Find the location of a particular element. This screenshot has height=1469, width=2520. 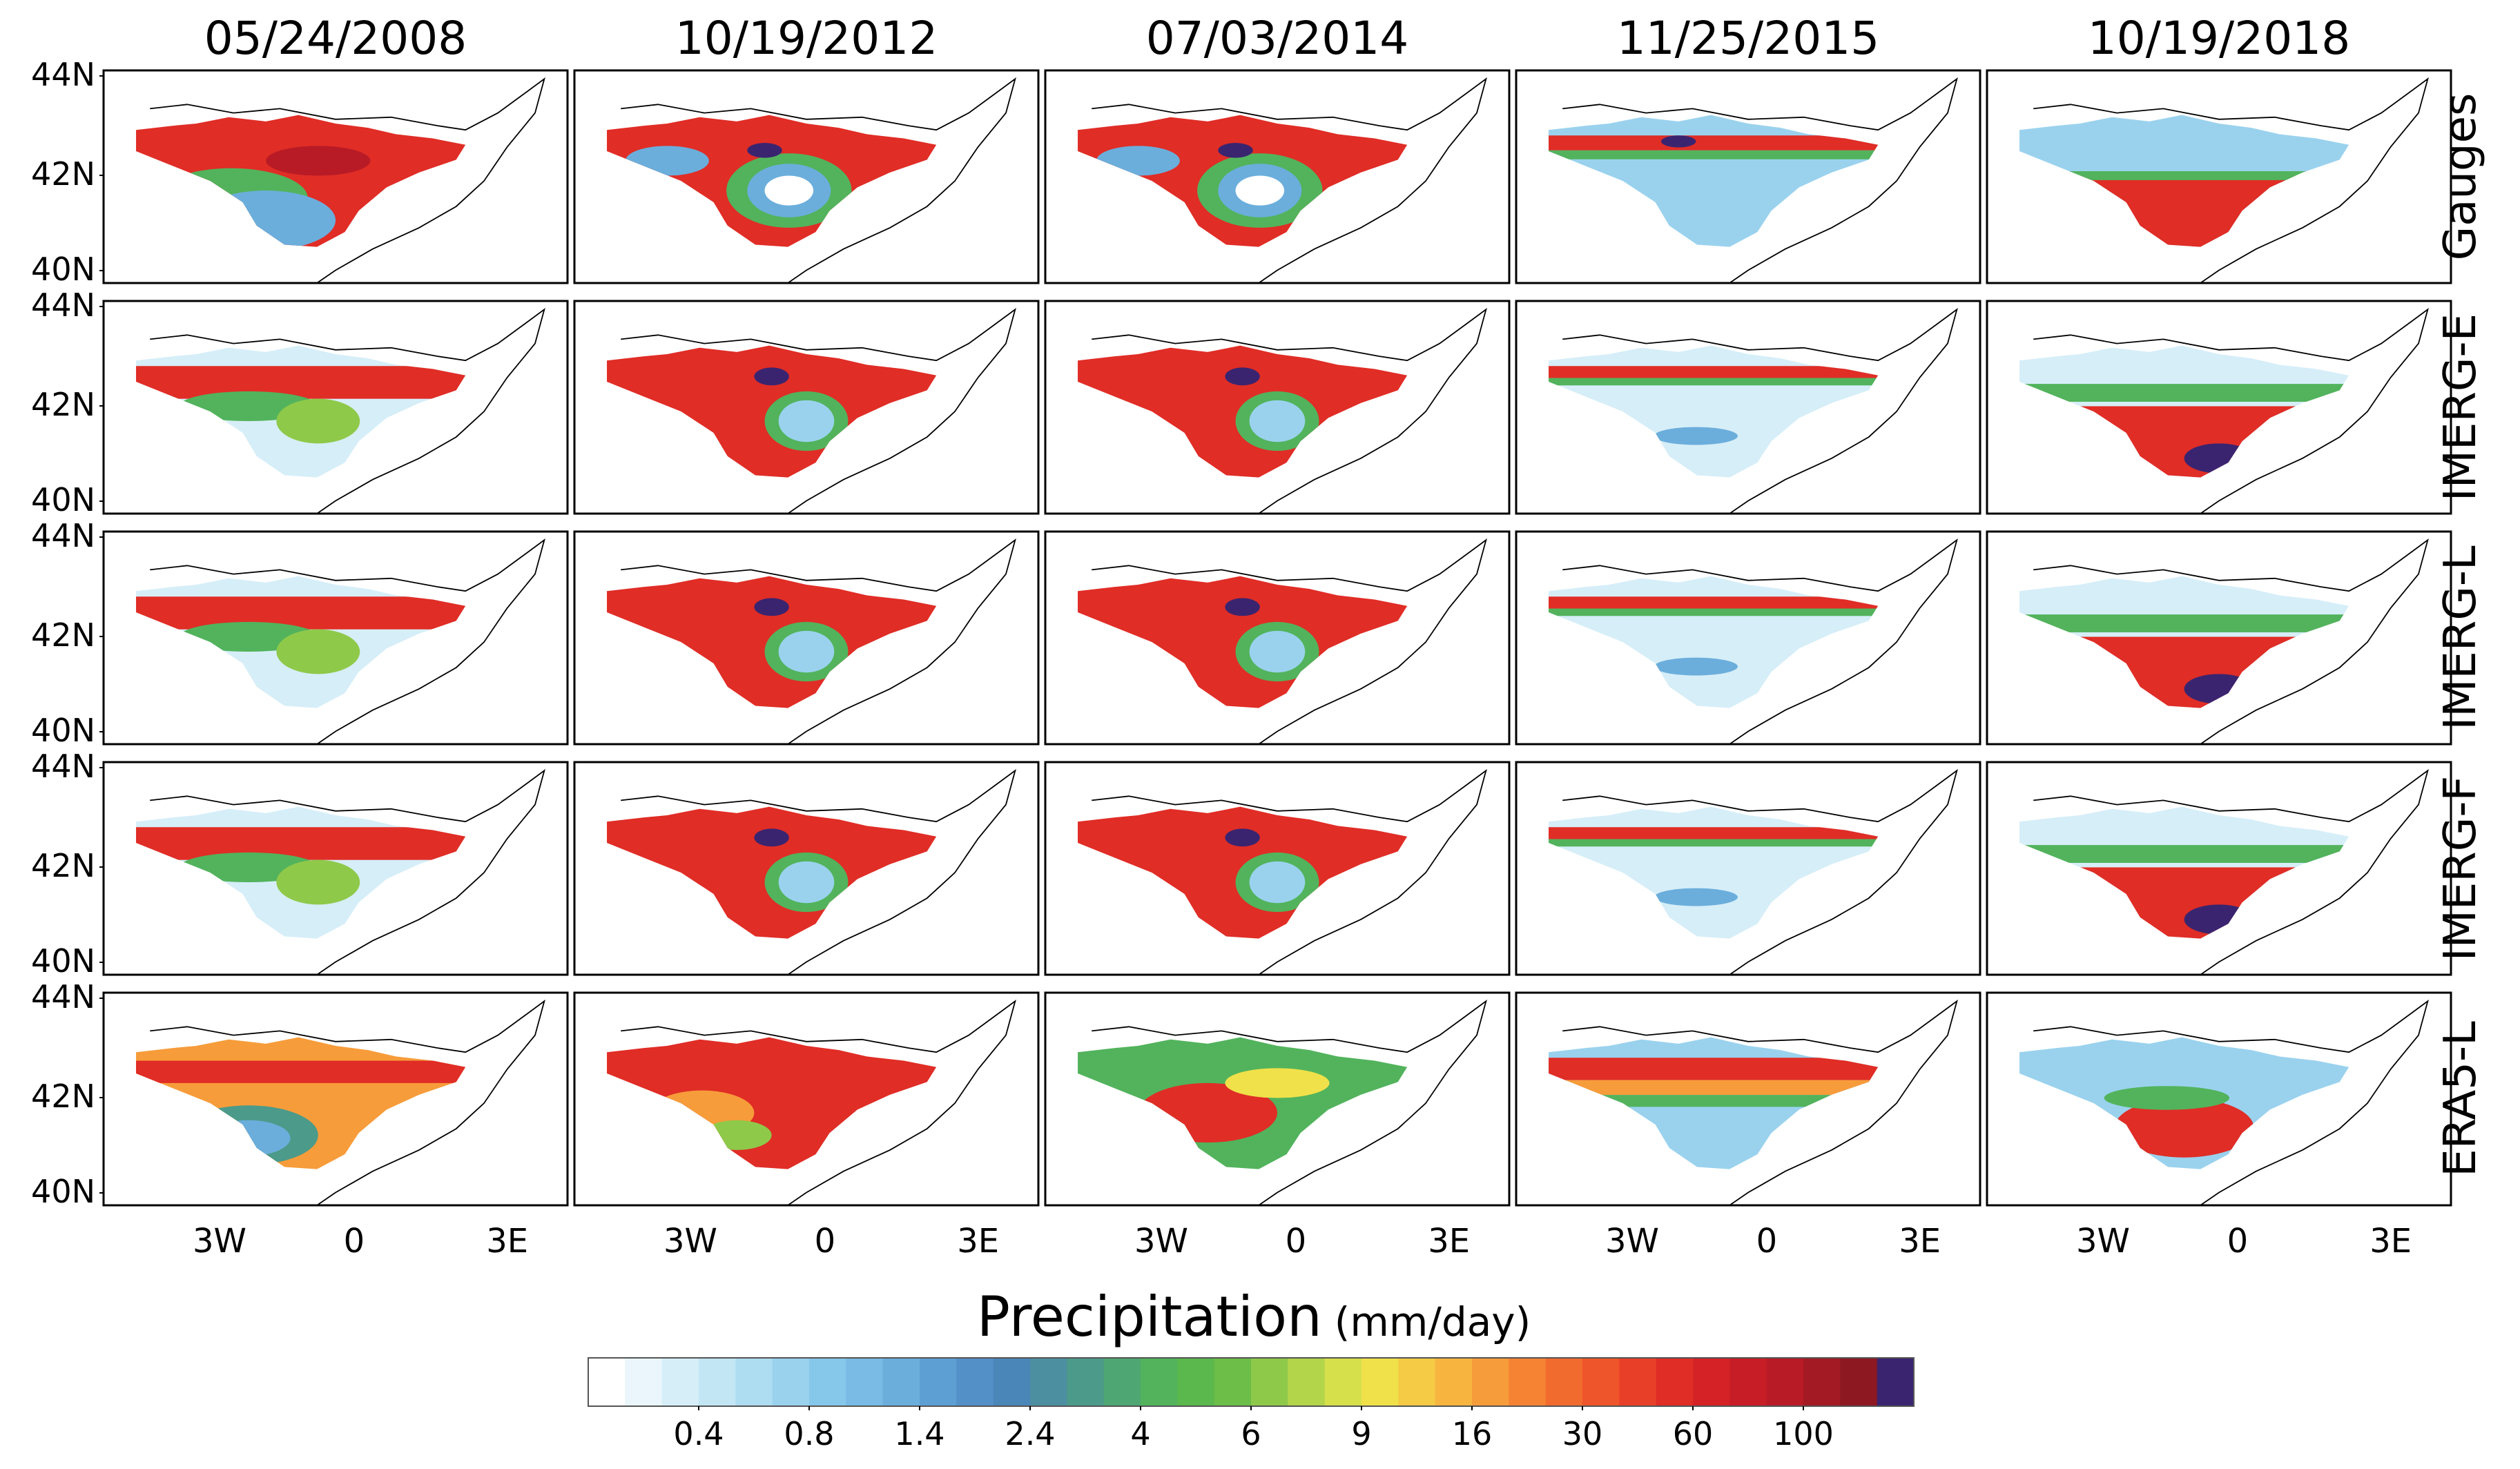

colorbar-tick-label: 2.4 is located at coordinates (1030, 1434).